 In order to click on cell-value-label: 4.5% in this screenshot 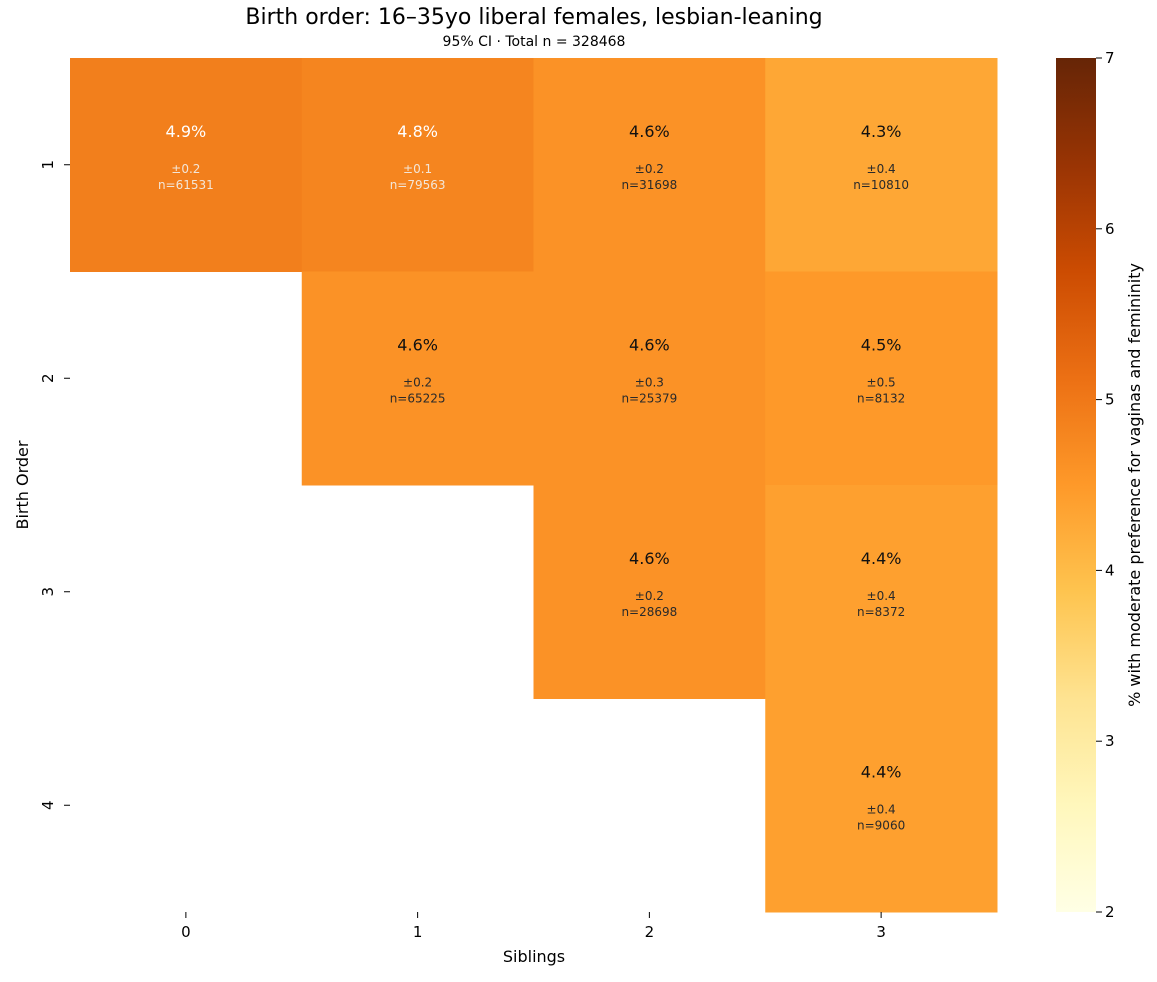, I will do `click(881, 345)`.